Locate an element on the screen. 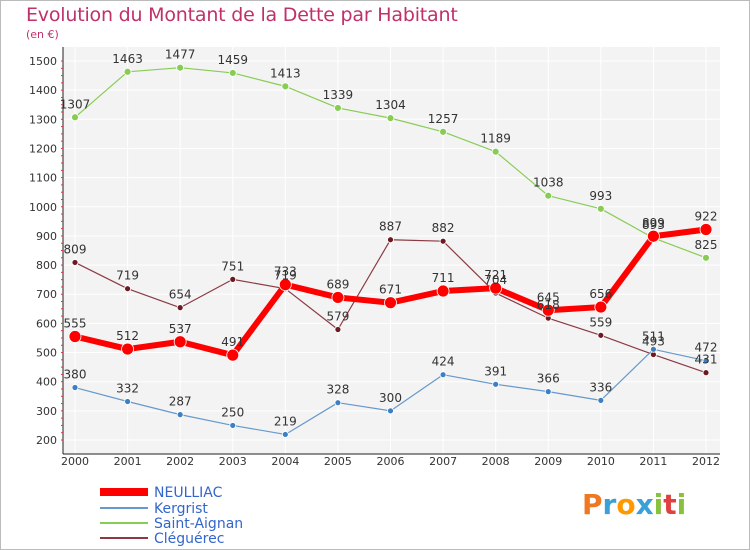 Image resolution: width=750 pixels, height=550 pixels. data-label: 512 is located at coordinates (127, 336).